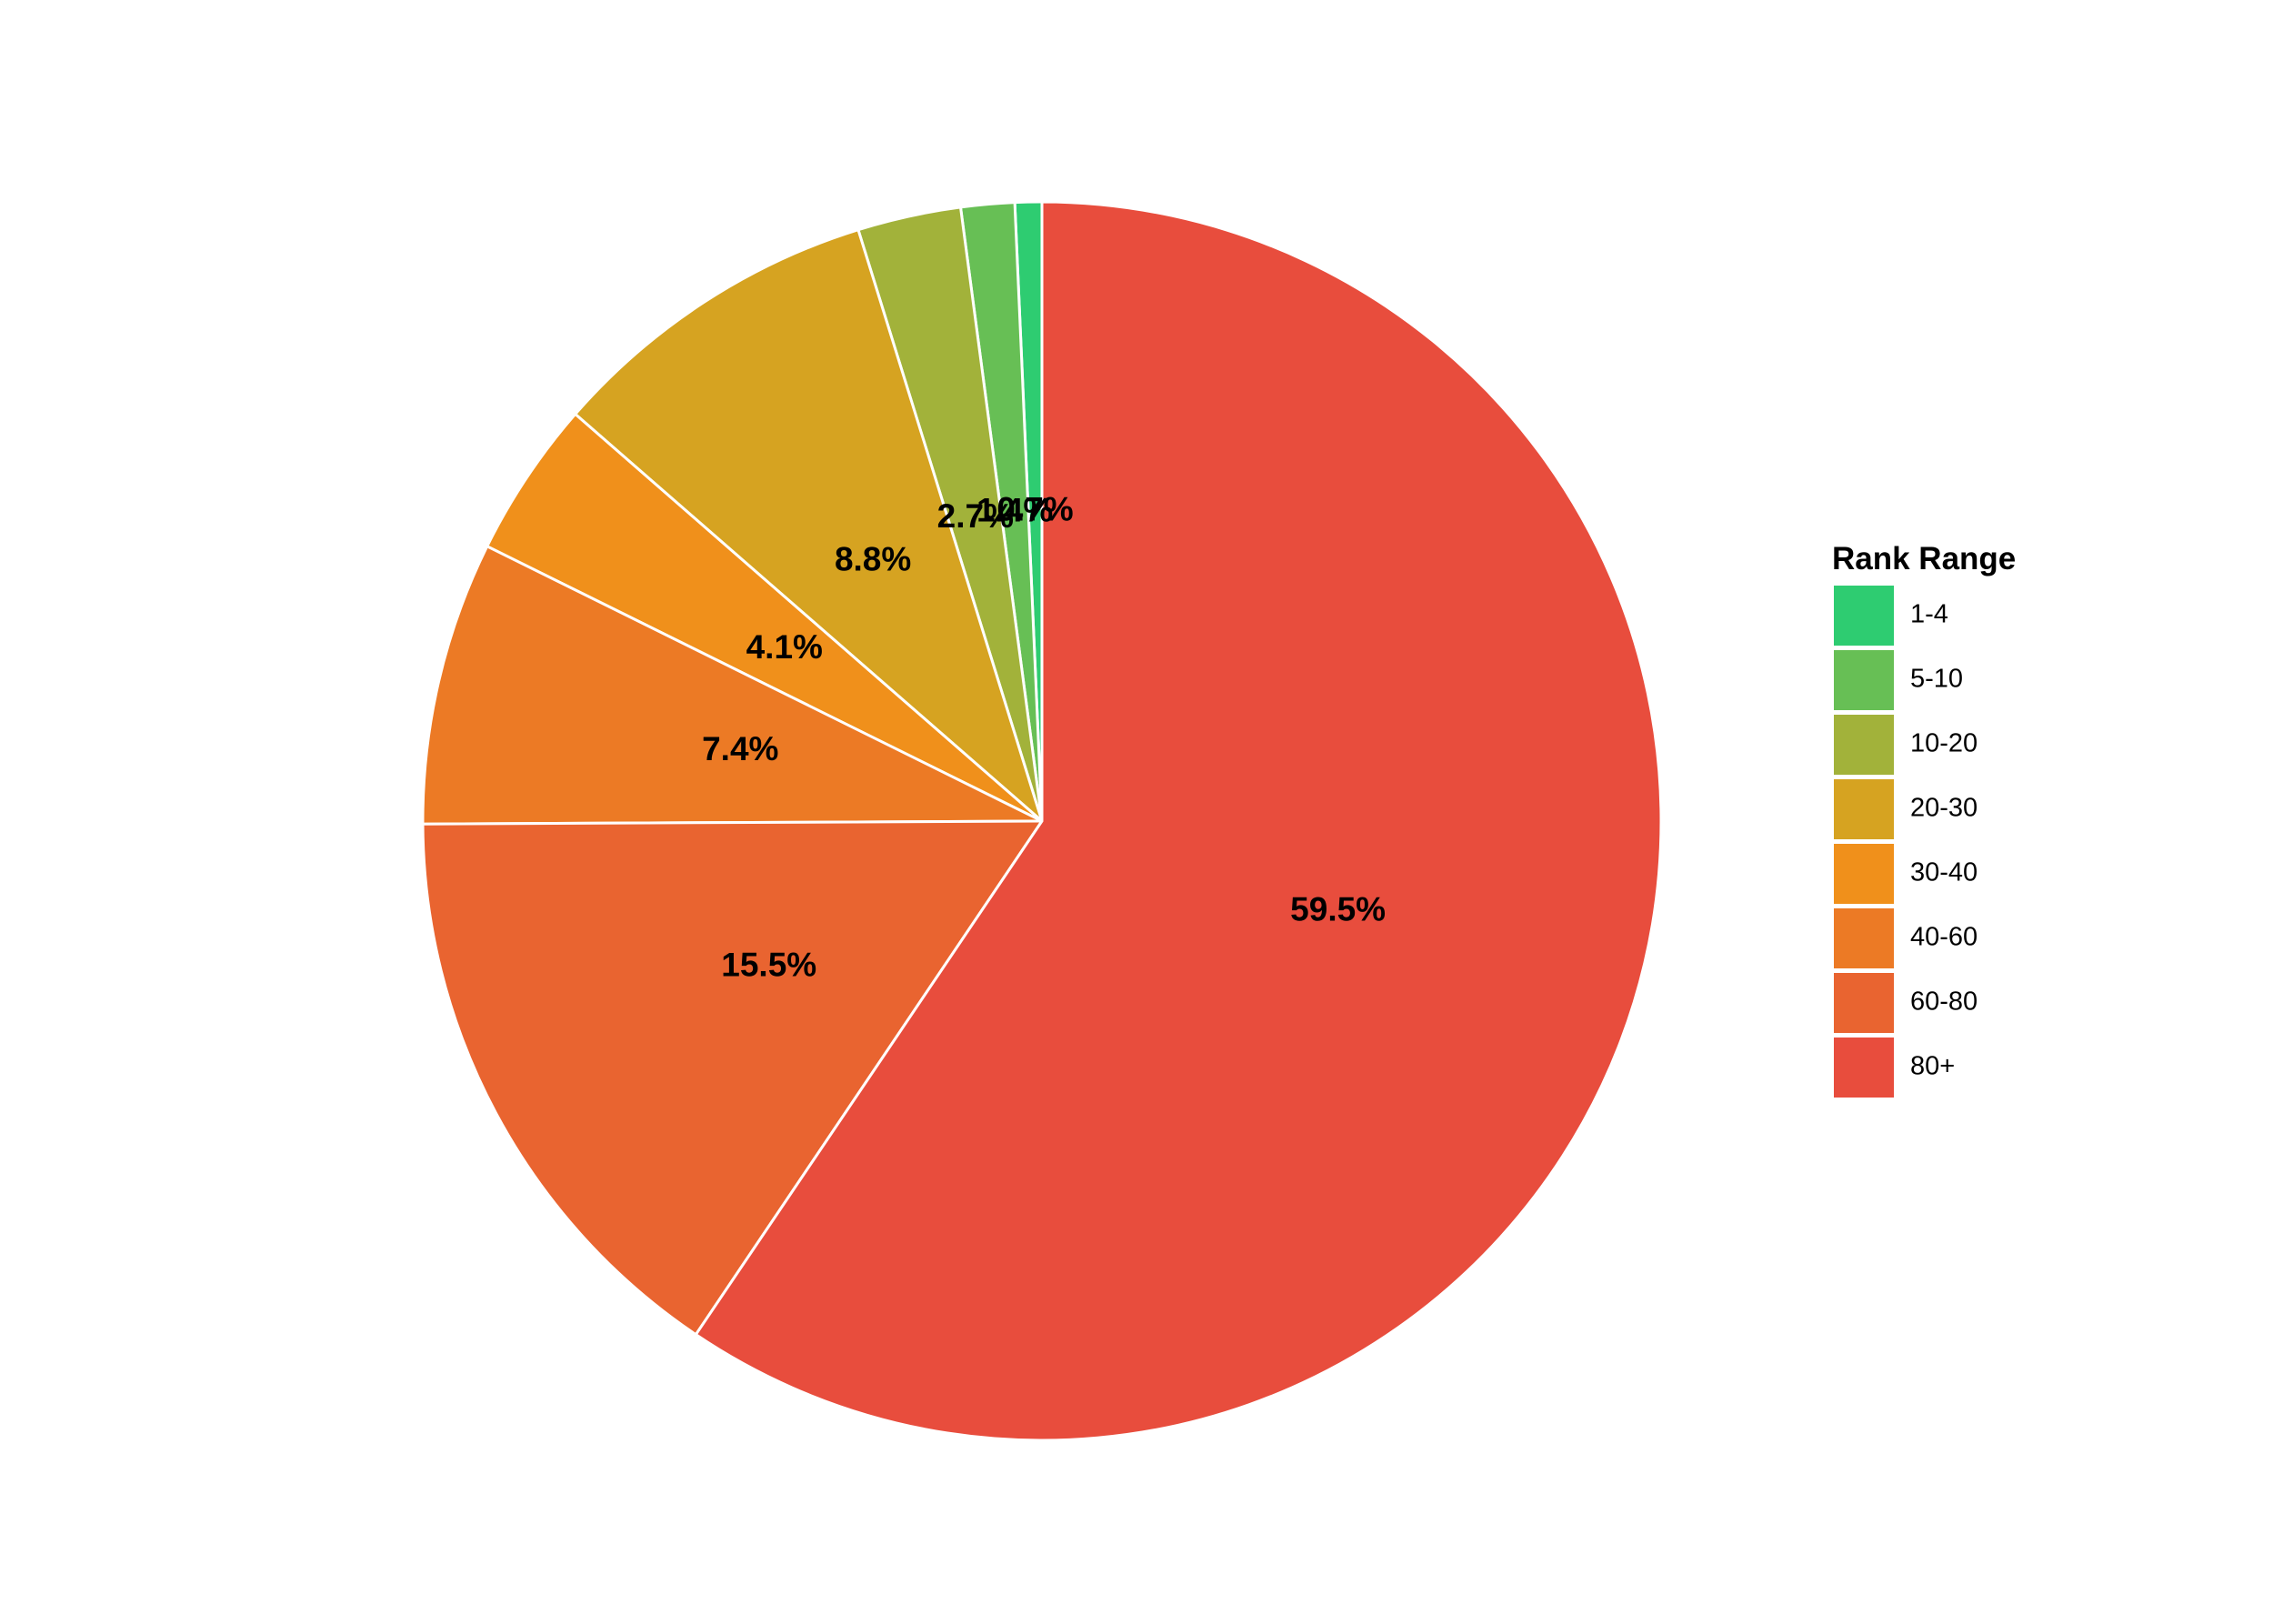 The height and width of the screenshot is (1624, 2273). I want to click on pie-percentage-labels: 0.7%1.4%2.7% 8.8% 4.1% 7.4% 15.5% 59.5%, so click(1044, 736).